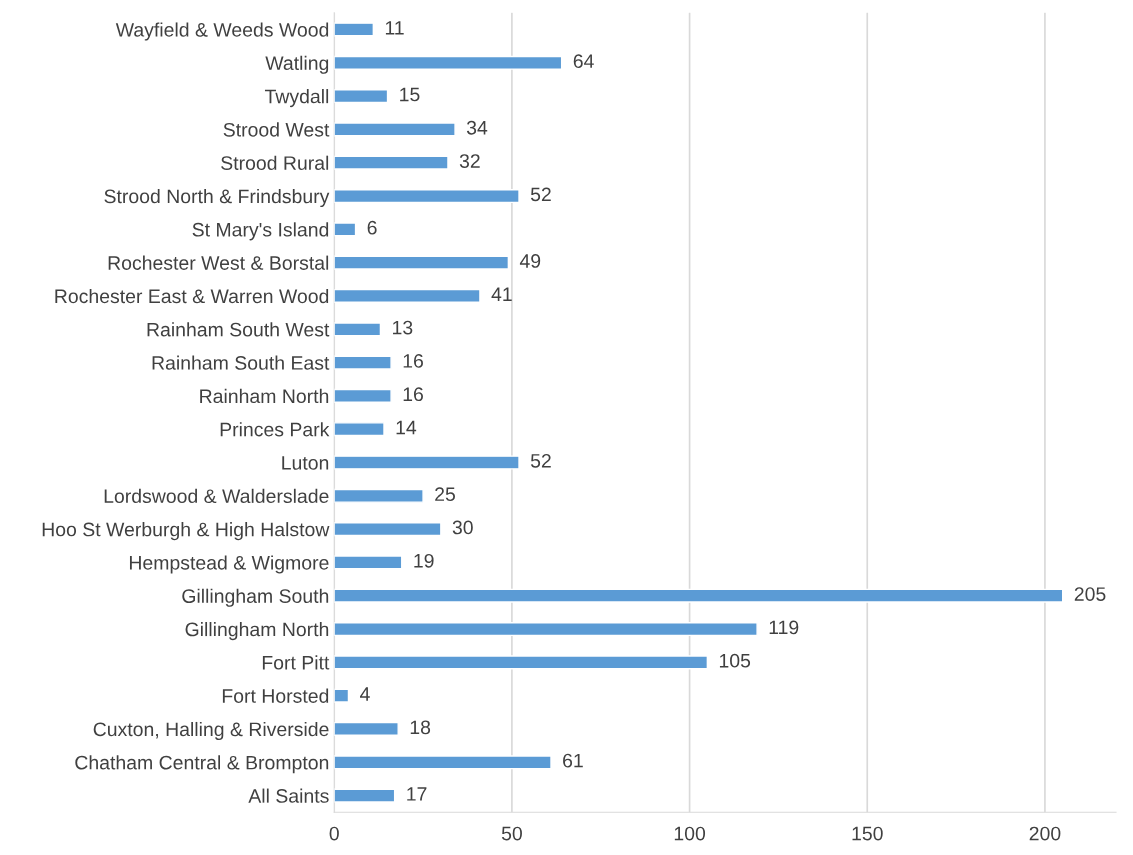 Image resolution: width=1133 pixels, height=855 pixels. What do you see at coordinates (222, 31) in the screenshot?
I see `y-tick-label: Wayfield & Weeds Wood` at bounding box center [222, 31].